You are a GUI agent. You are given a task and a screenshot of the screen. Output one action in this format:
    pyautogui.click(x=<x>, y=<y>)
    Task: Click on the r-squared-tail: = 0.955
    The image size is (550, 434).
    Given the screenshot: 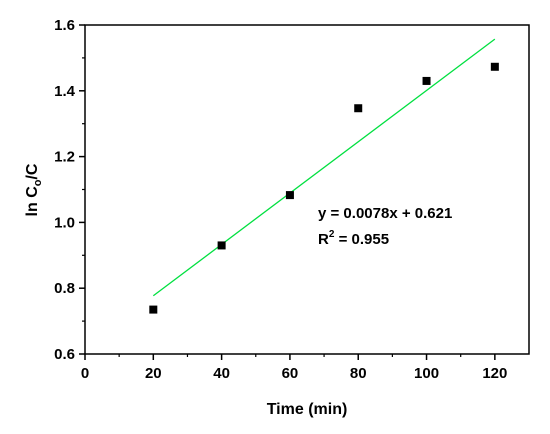 What is the action you would take?
    pyautogui.click(x=361, y=239)
    